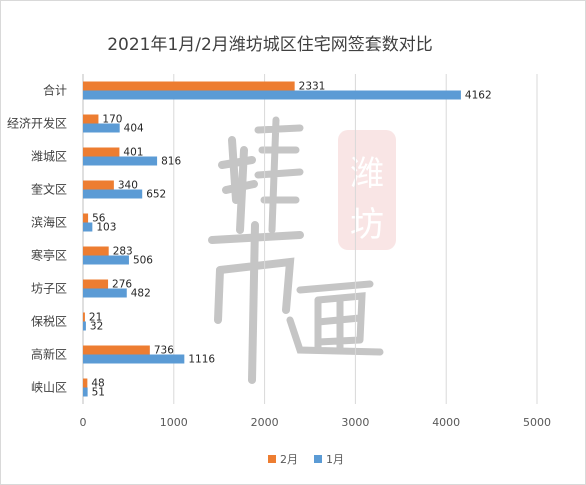 This screenshot has height=485, width=586. What do you see at coordinates (171, 162) in the screenshot?
I see `data-label: 816` at bounding box center [171, 162].